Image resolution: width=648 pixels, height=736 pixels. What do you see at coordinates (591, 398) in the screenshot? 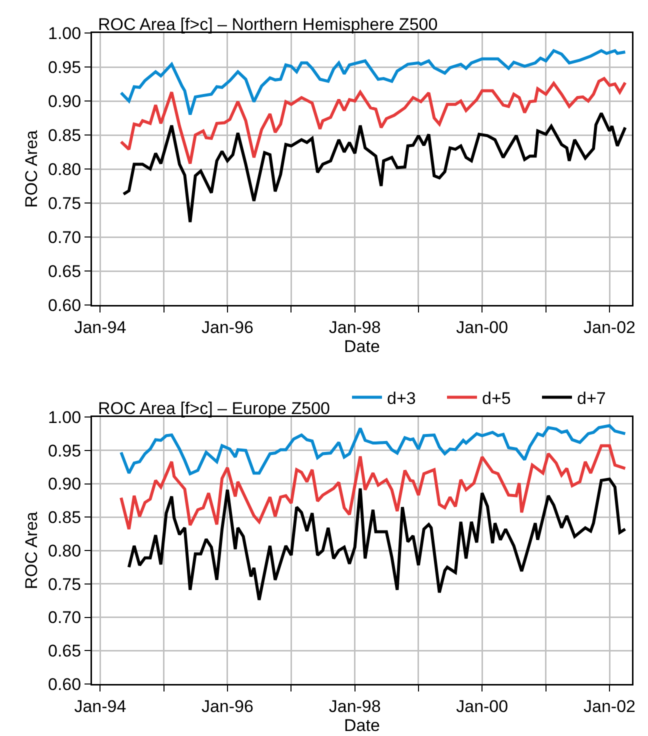
I see `legend-label: d+7` at bounding box center [591, 398].